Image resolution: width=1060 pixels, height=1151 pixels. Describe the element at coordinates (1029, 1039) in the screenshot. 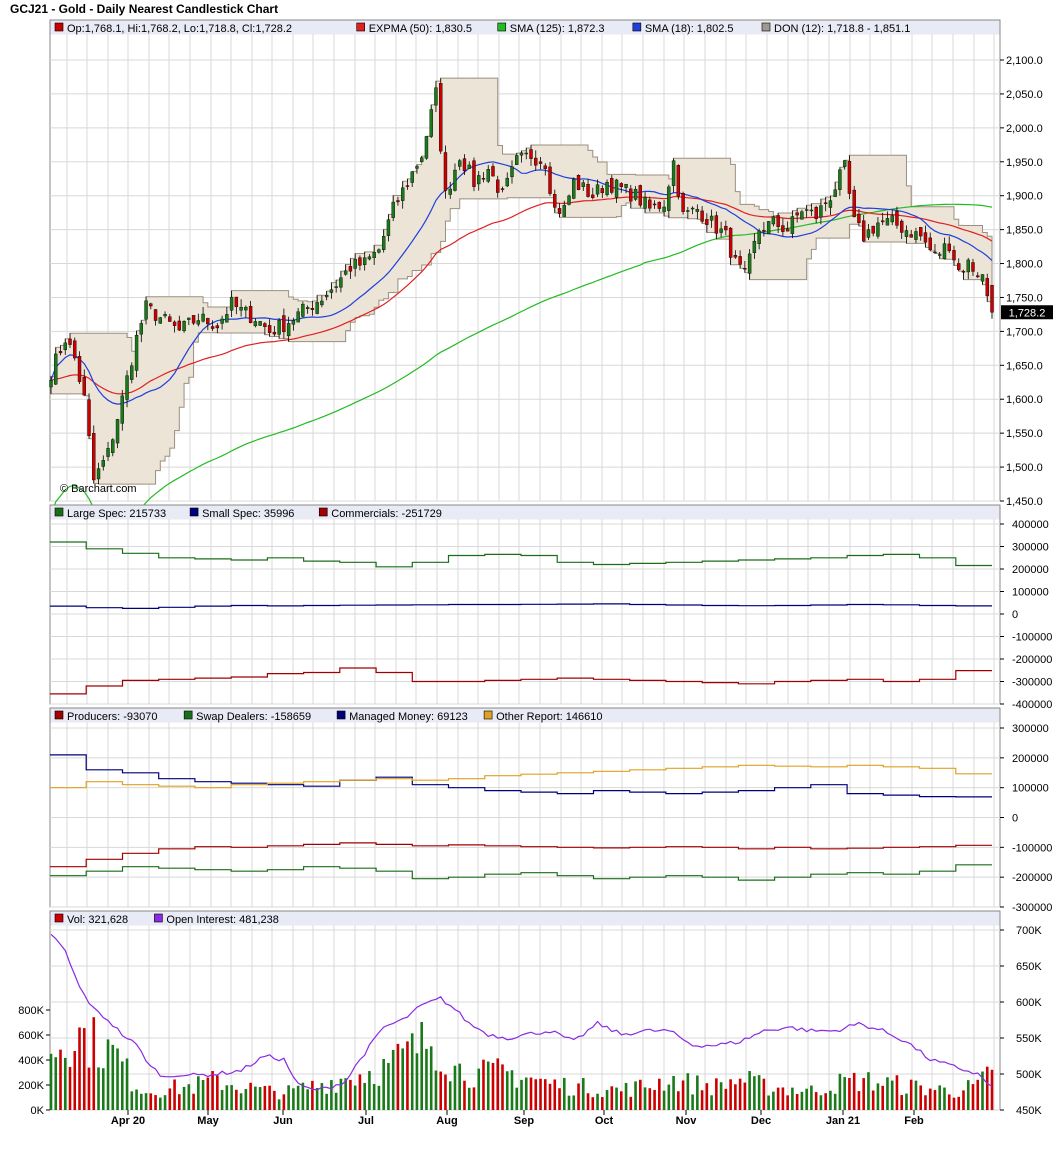

I see `y-tick-label: 550K` at that location.